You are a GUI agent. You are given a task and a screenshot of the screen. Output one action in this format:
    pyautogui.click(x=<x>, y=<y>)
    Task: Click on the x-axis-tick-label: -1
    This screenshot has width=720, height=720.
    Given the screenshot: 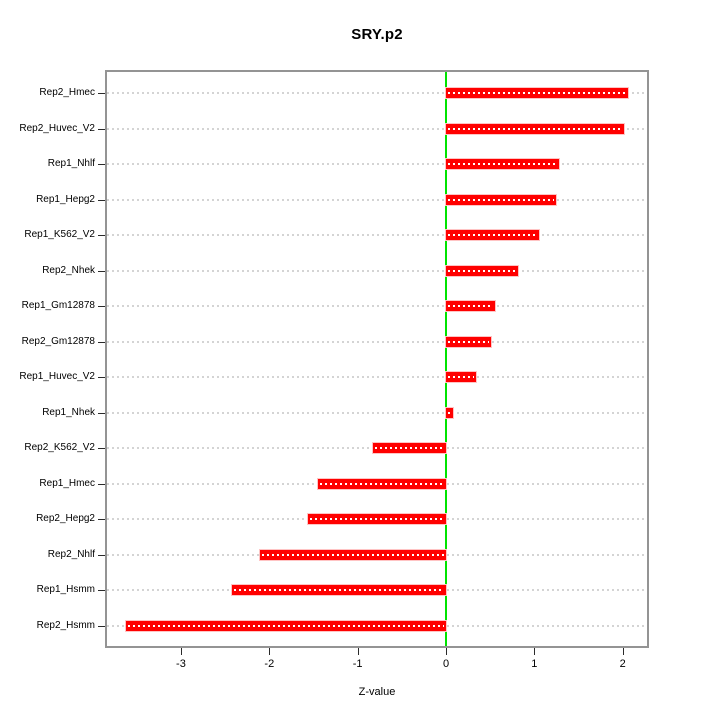 What is the action you would take?
    pyautogui.click(x=357, y=664)
    